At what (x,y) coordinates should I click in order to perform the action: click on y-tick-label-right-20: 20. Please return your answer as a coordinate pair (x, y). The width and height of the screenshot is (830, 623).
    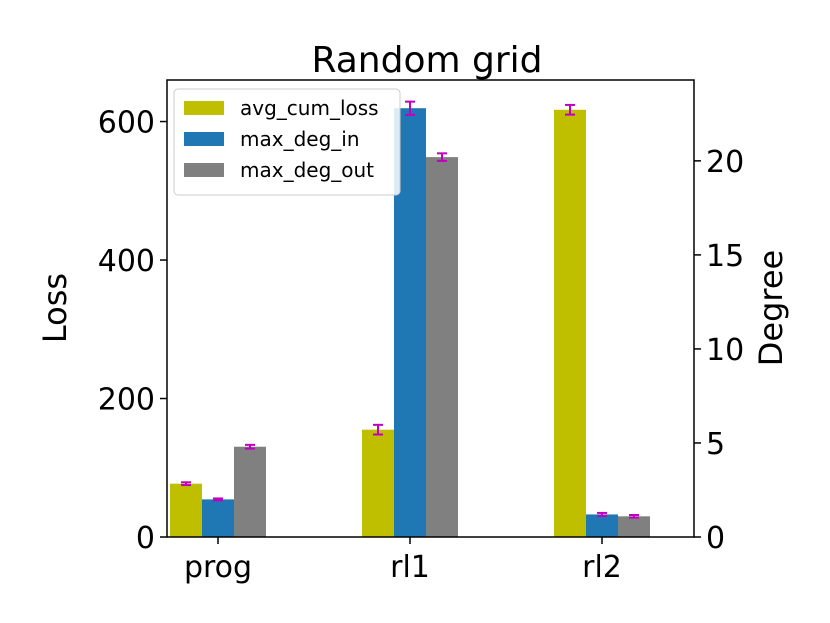
    Looking at the image, I should click on (725, 162).